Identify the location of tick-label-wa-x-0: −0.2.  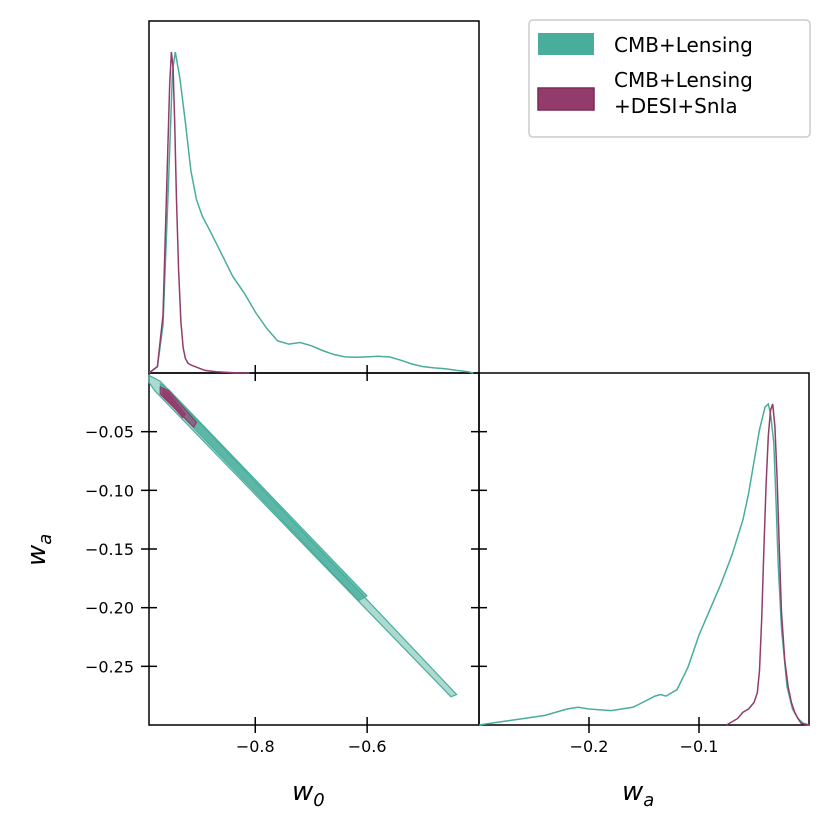
(589, 746).